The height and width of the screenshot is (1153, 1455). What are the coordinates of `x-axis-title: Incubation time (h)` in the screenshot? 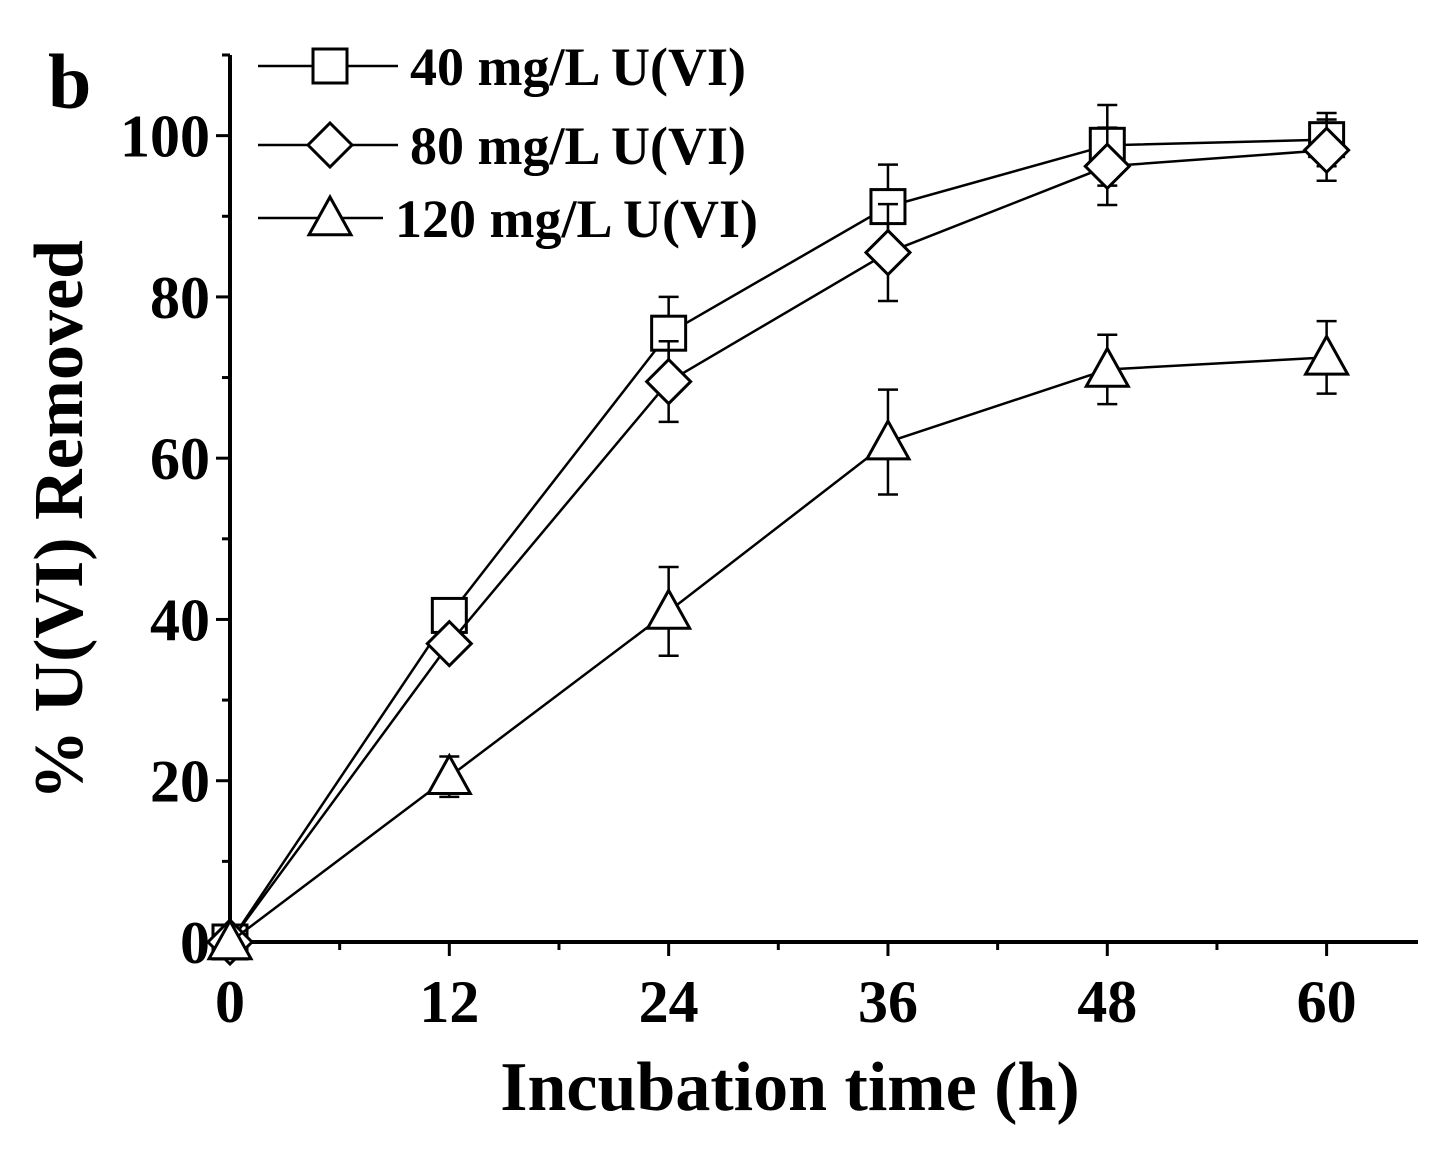 It's located at (789, 1087).